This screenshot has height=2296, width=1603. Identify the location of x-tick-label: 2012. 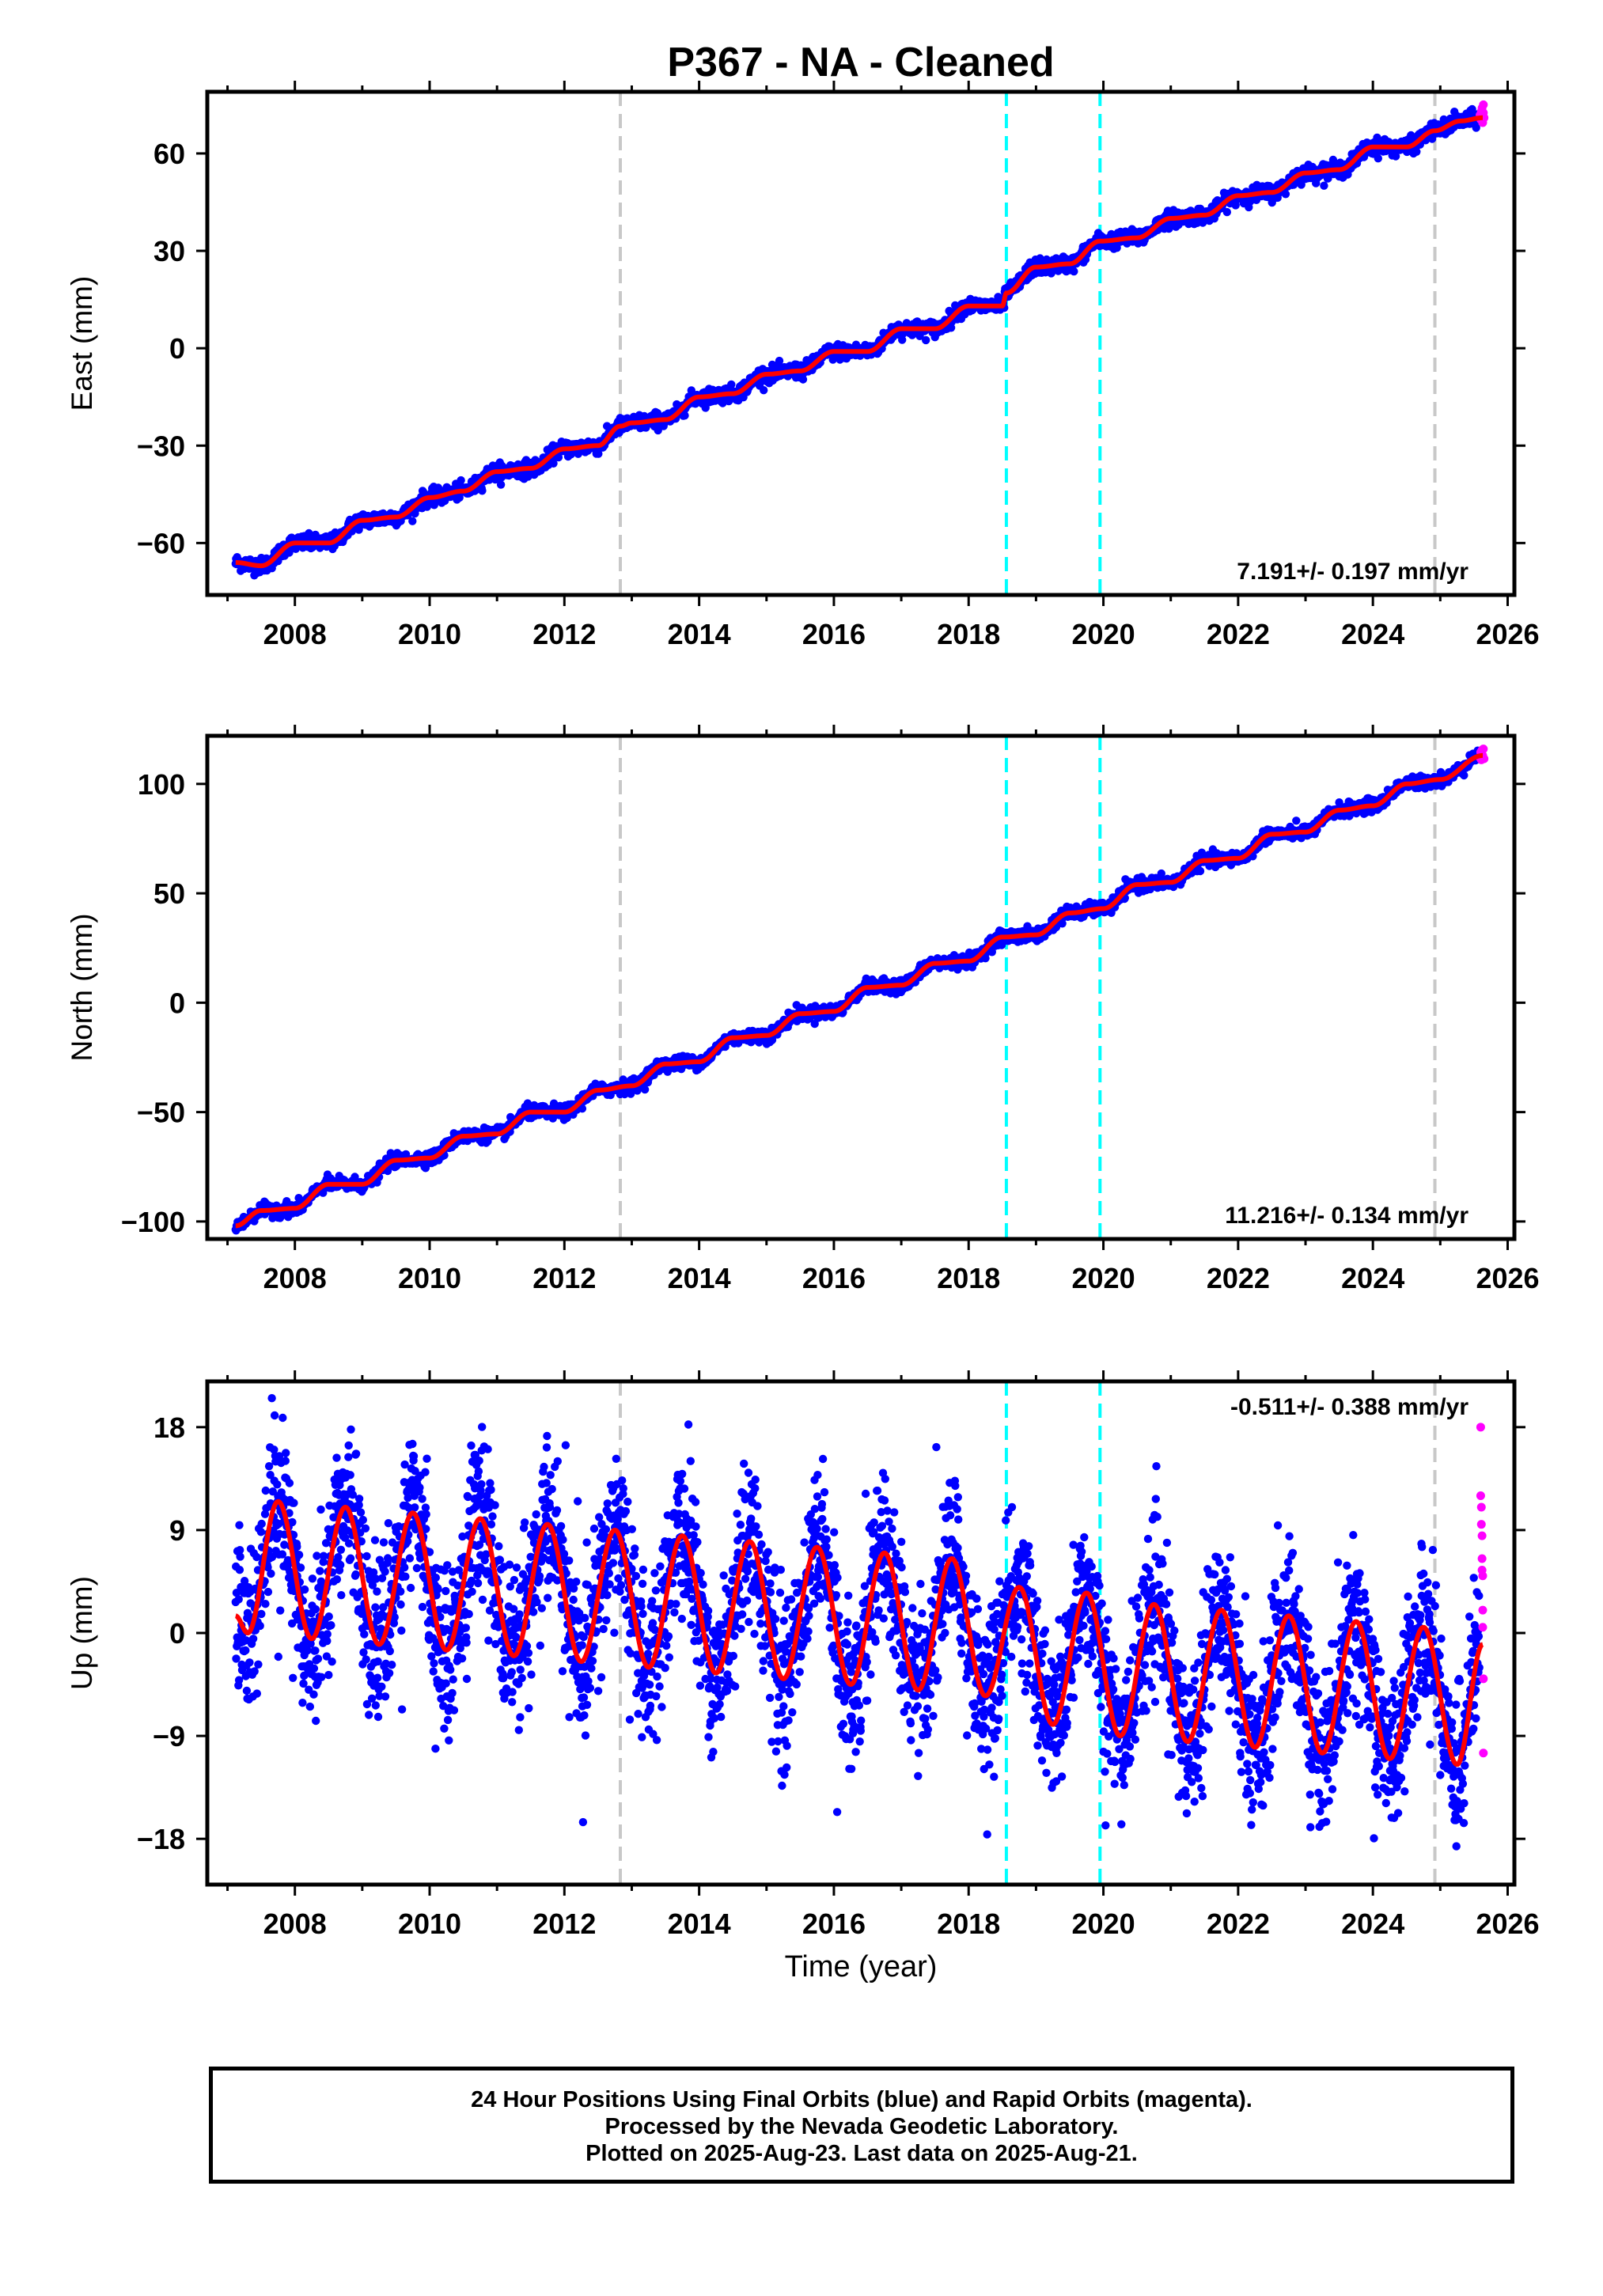
(564, 634).